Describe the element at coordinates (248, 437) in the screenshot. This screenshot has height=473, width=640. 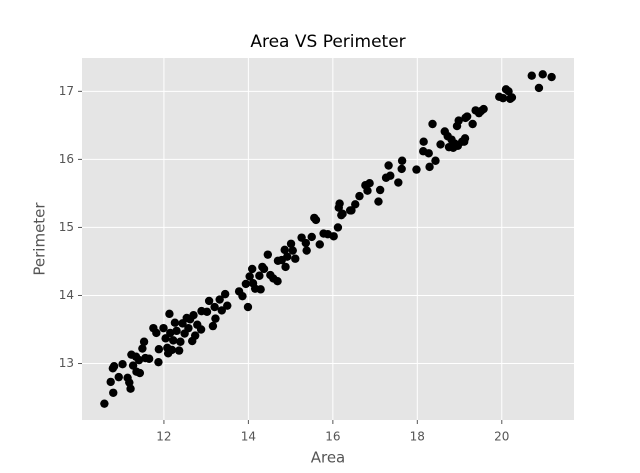
I see `x-tick-label: 14` at that location.